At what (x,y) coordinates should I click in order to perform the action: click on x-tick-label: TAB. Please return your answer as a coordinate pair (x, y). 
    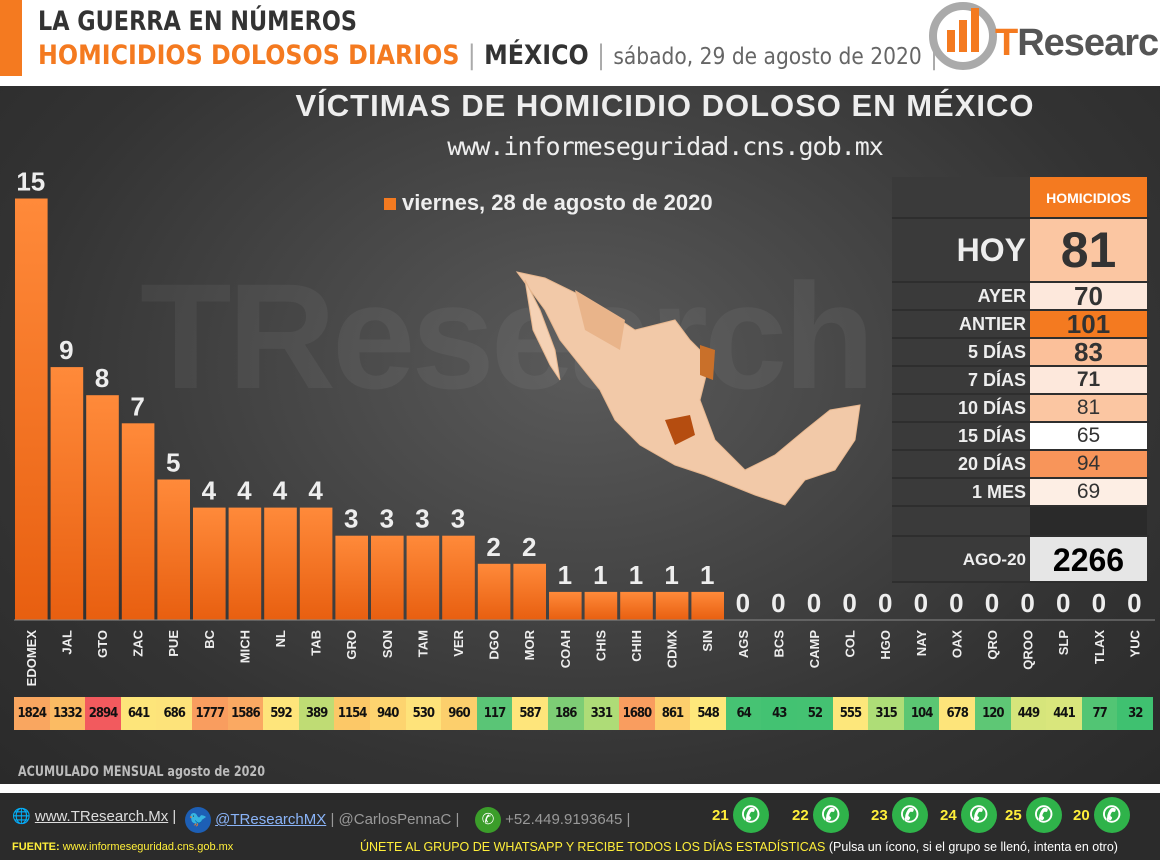
    Looking at the image, I should click on (316, 643).